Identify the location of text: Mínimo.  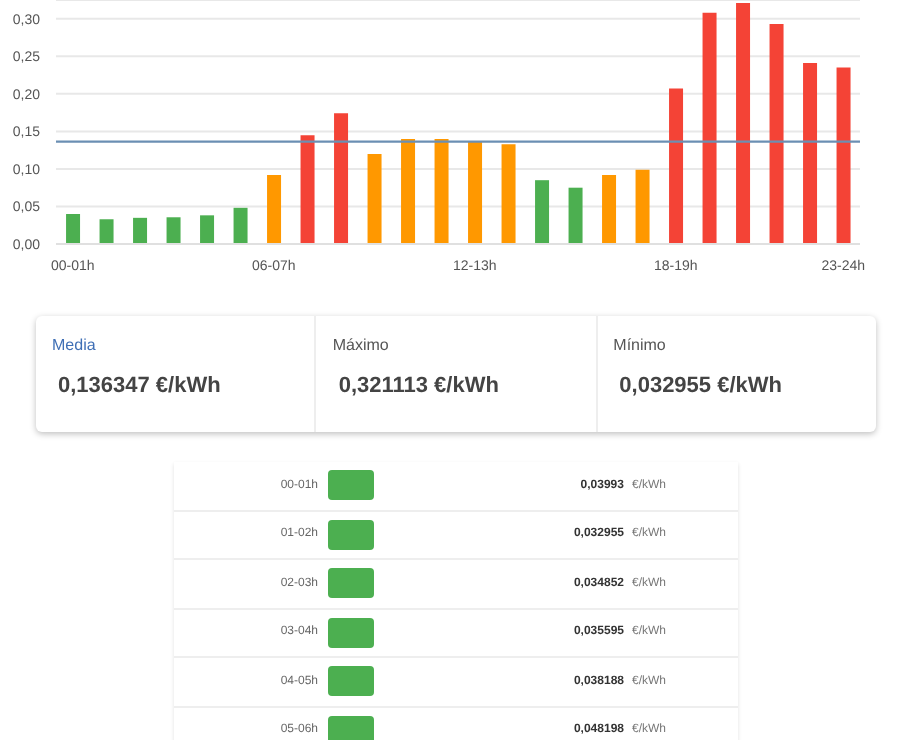
(640, 345).